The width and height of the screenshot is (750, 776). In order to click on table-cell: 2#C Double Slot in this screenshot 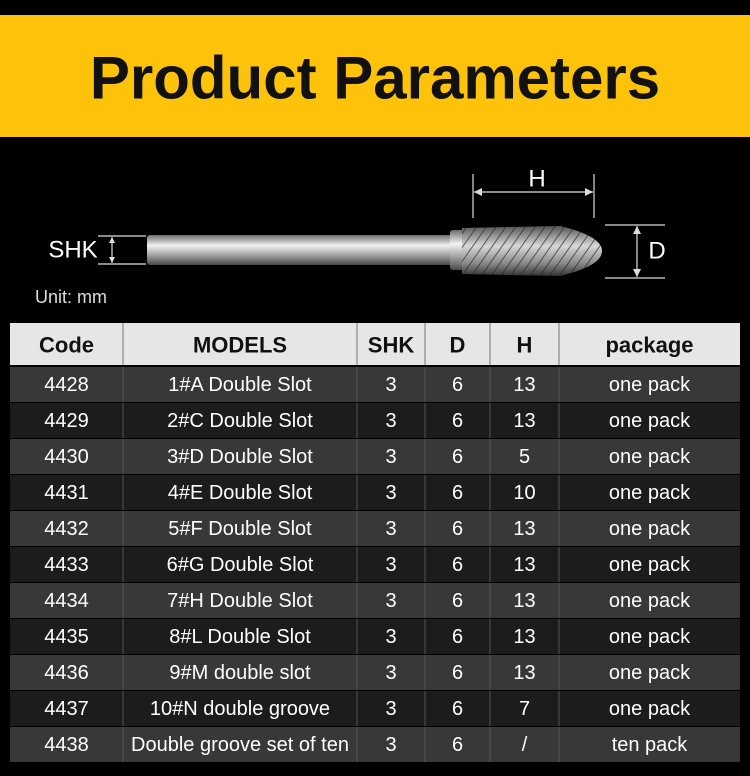, I will do `click(240, 421)`.